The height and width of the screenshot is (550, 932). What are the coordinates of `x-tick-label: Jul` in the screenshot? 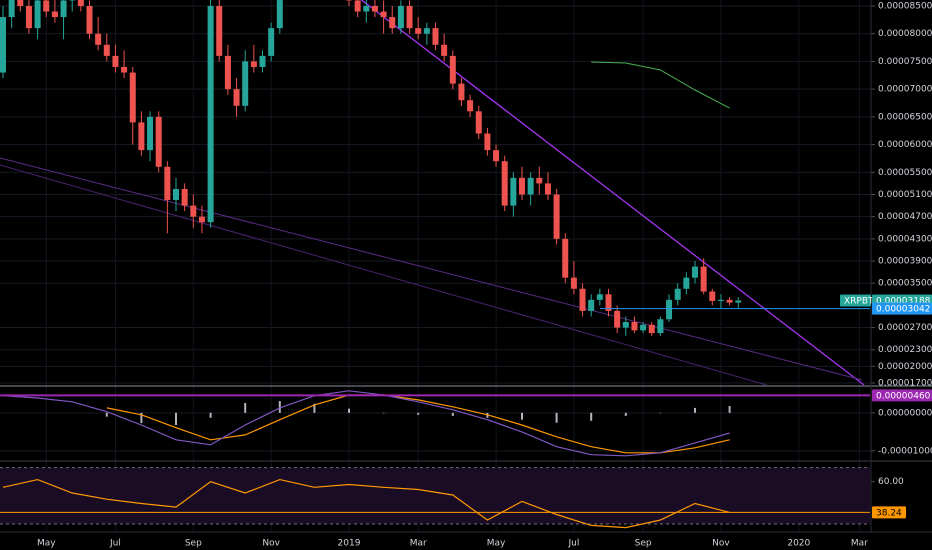 It's located at (573, 544).